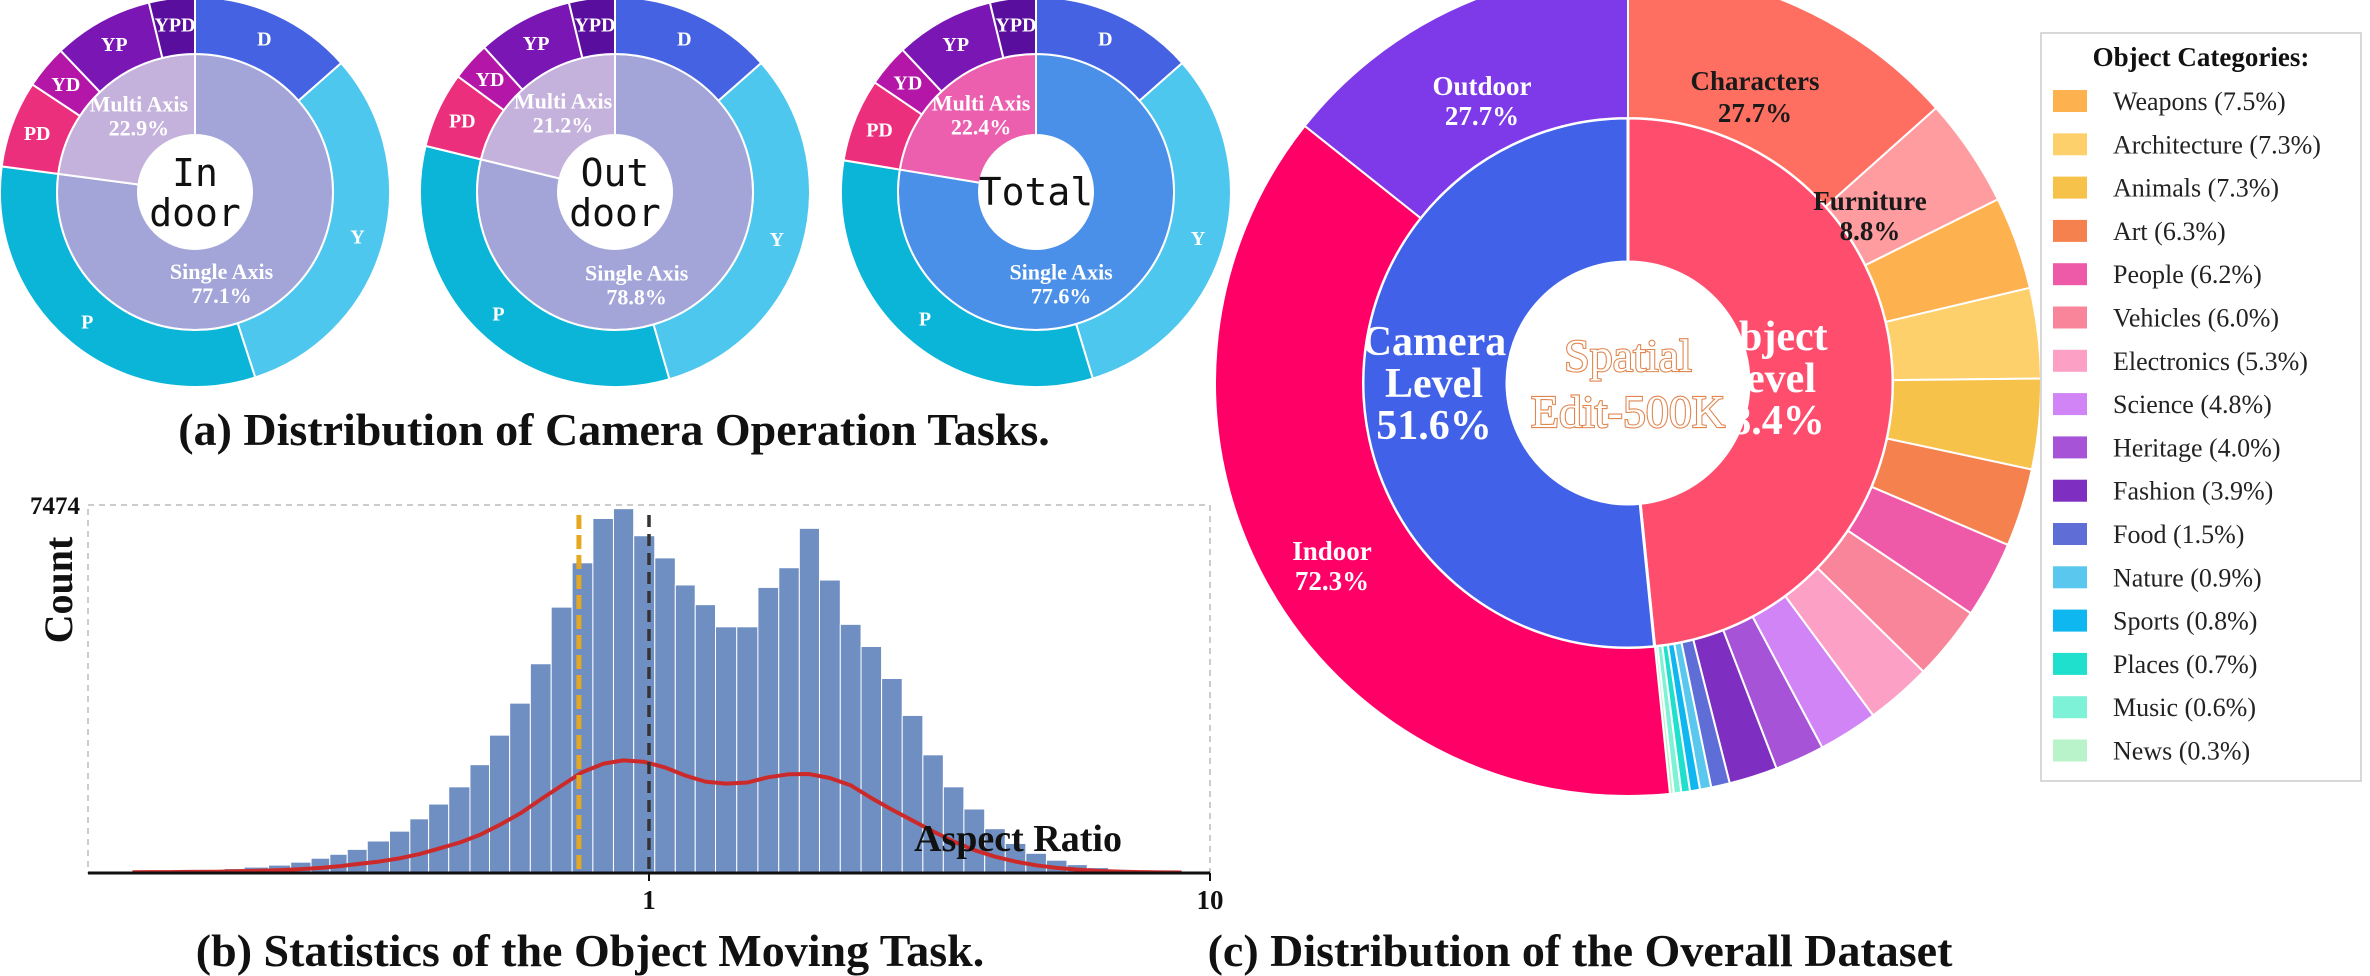 Image resolution: width=2370 pixels, height=976 pixels. Describe the element at coordinates (1434, 342) in the screenshot. I see `inner-label-camera-level: Camera` at that location.